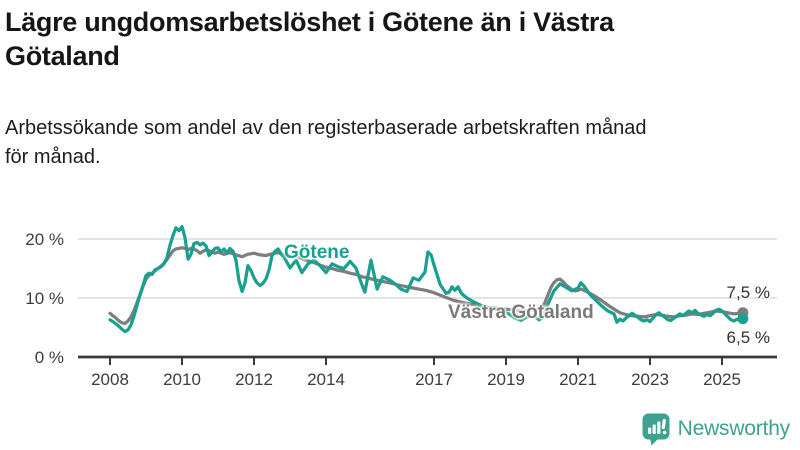 The image size is (800, 450). What do you see at coordinates (743, 319) in the screenshot?
I see `end-dot-g-tene` at bounding box center [743, 319].